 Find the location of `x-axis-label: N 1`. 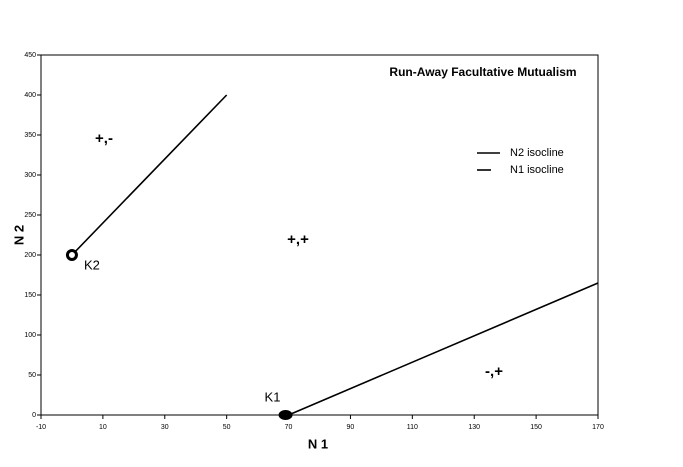

x-axis-label: N 1 is located at coordinates (318, 443).